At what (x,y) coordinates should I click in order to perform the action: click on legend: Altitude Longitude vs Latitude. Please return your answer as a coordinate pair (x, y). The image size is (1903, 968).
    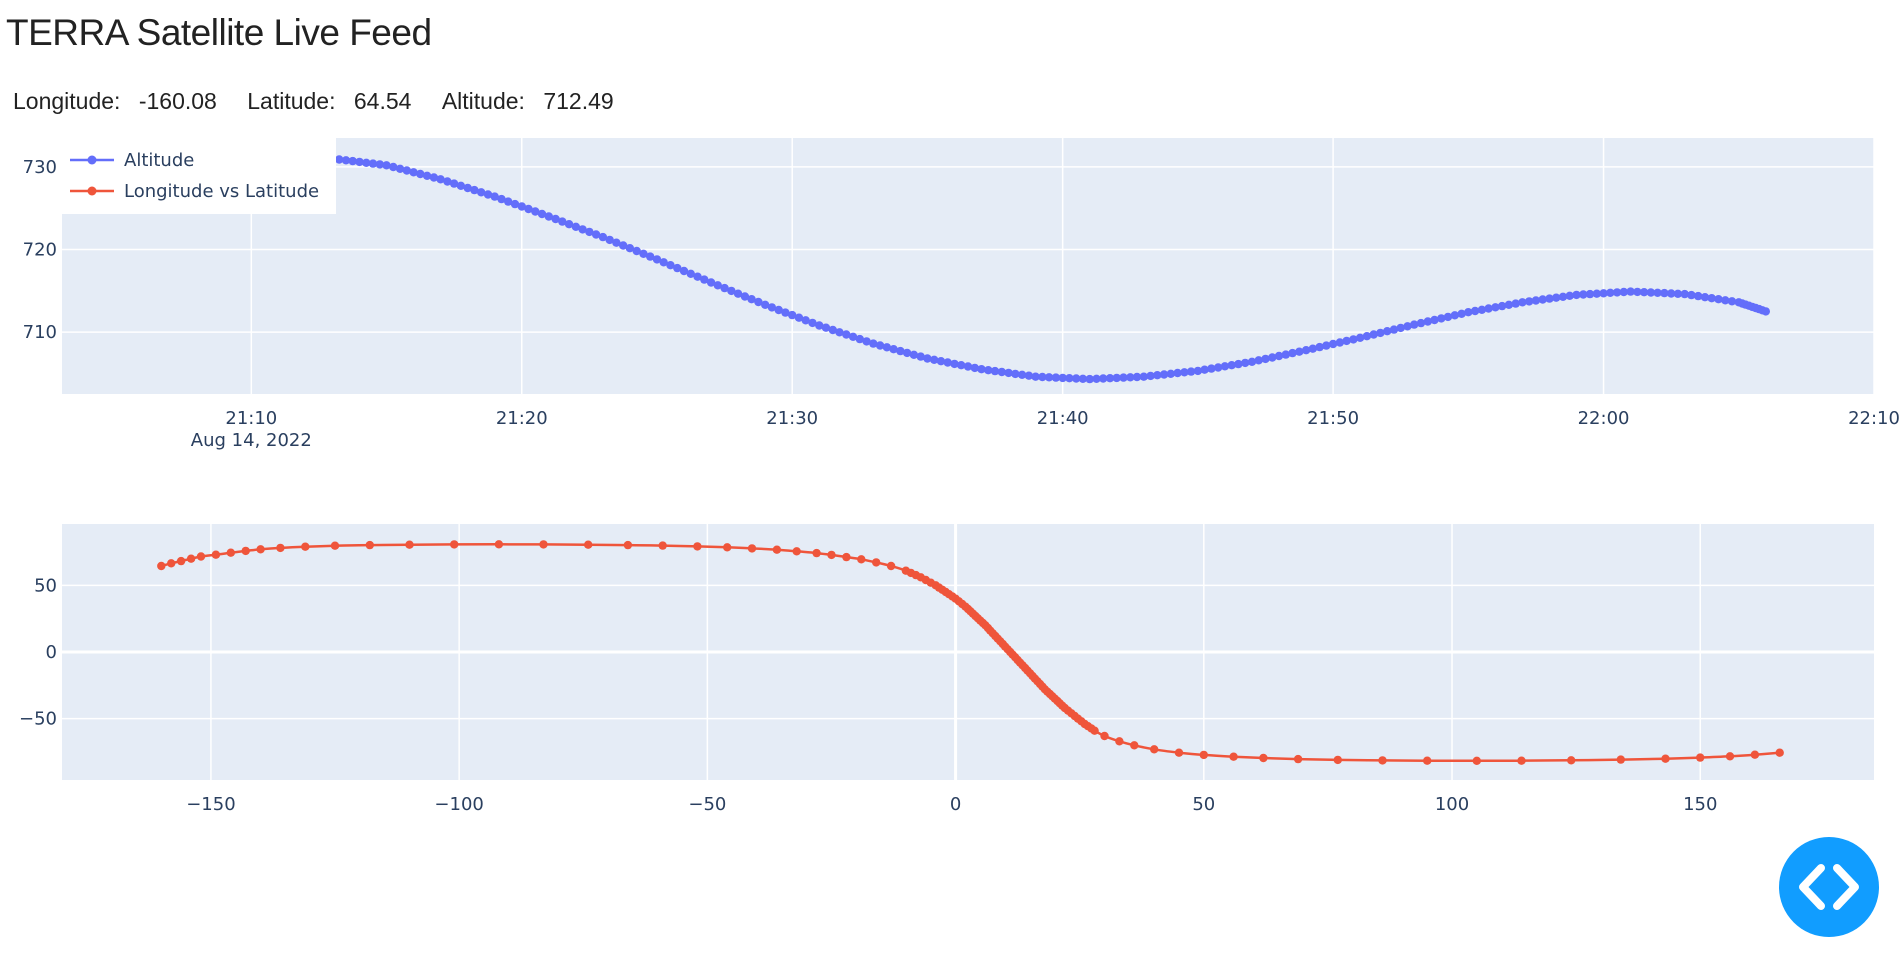
    Looking at the image, I should click on (199, 176).